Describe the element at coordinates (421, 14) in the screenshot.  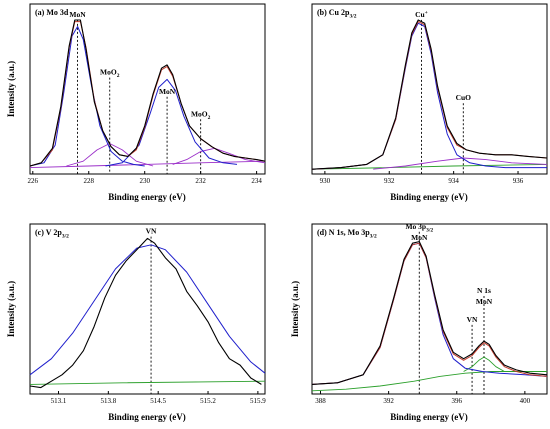
I see `peak-label: Cu+` at that location.